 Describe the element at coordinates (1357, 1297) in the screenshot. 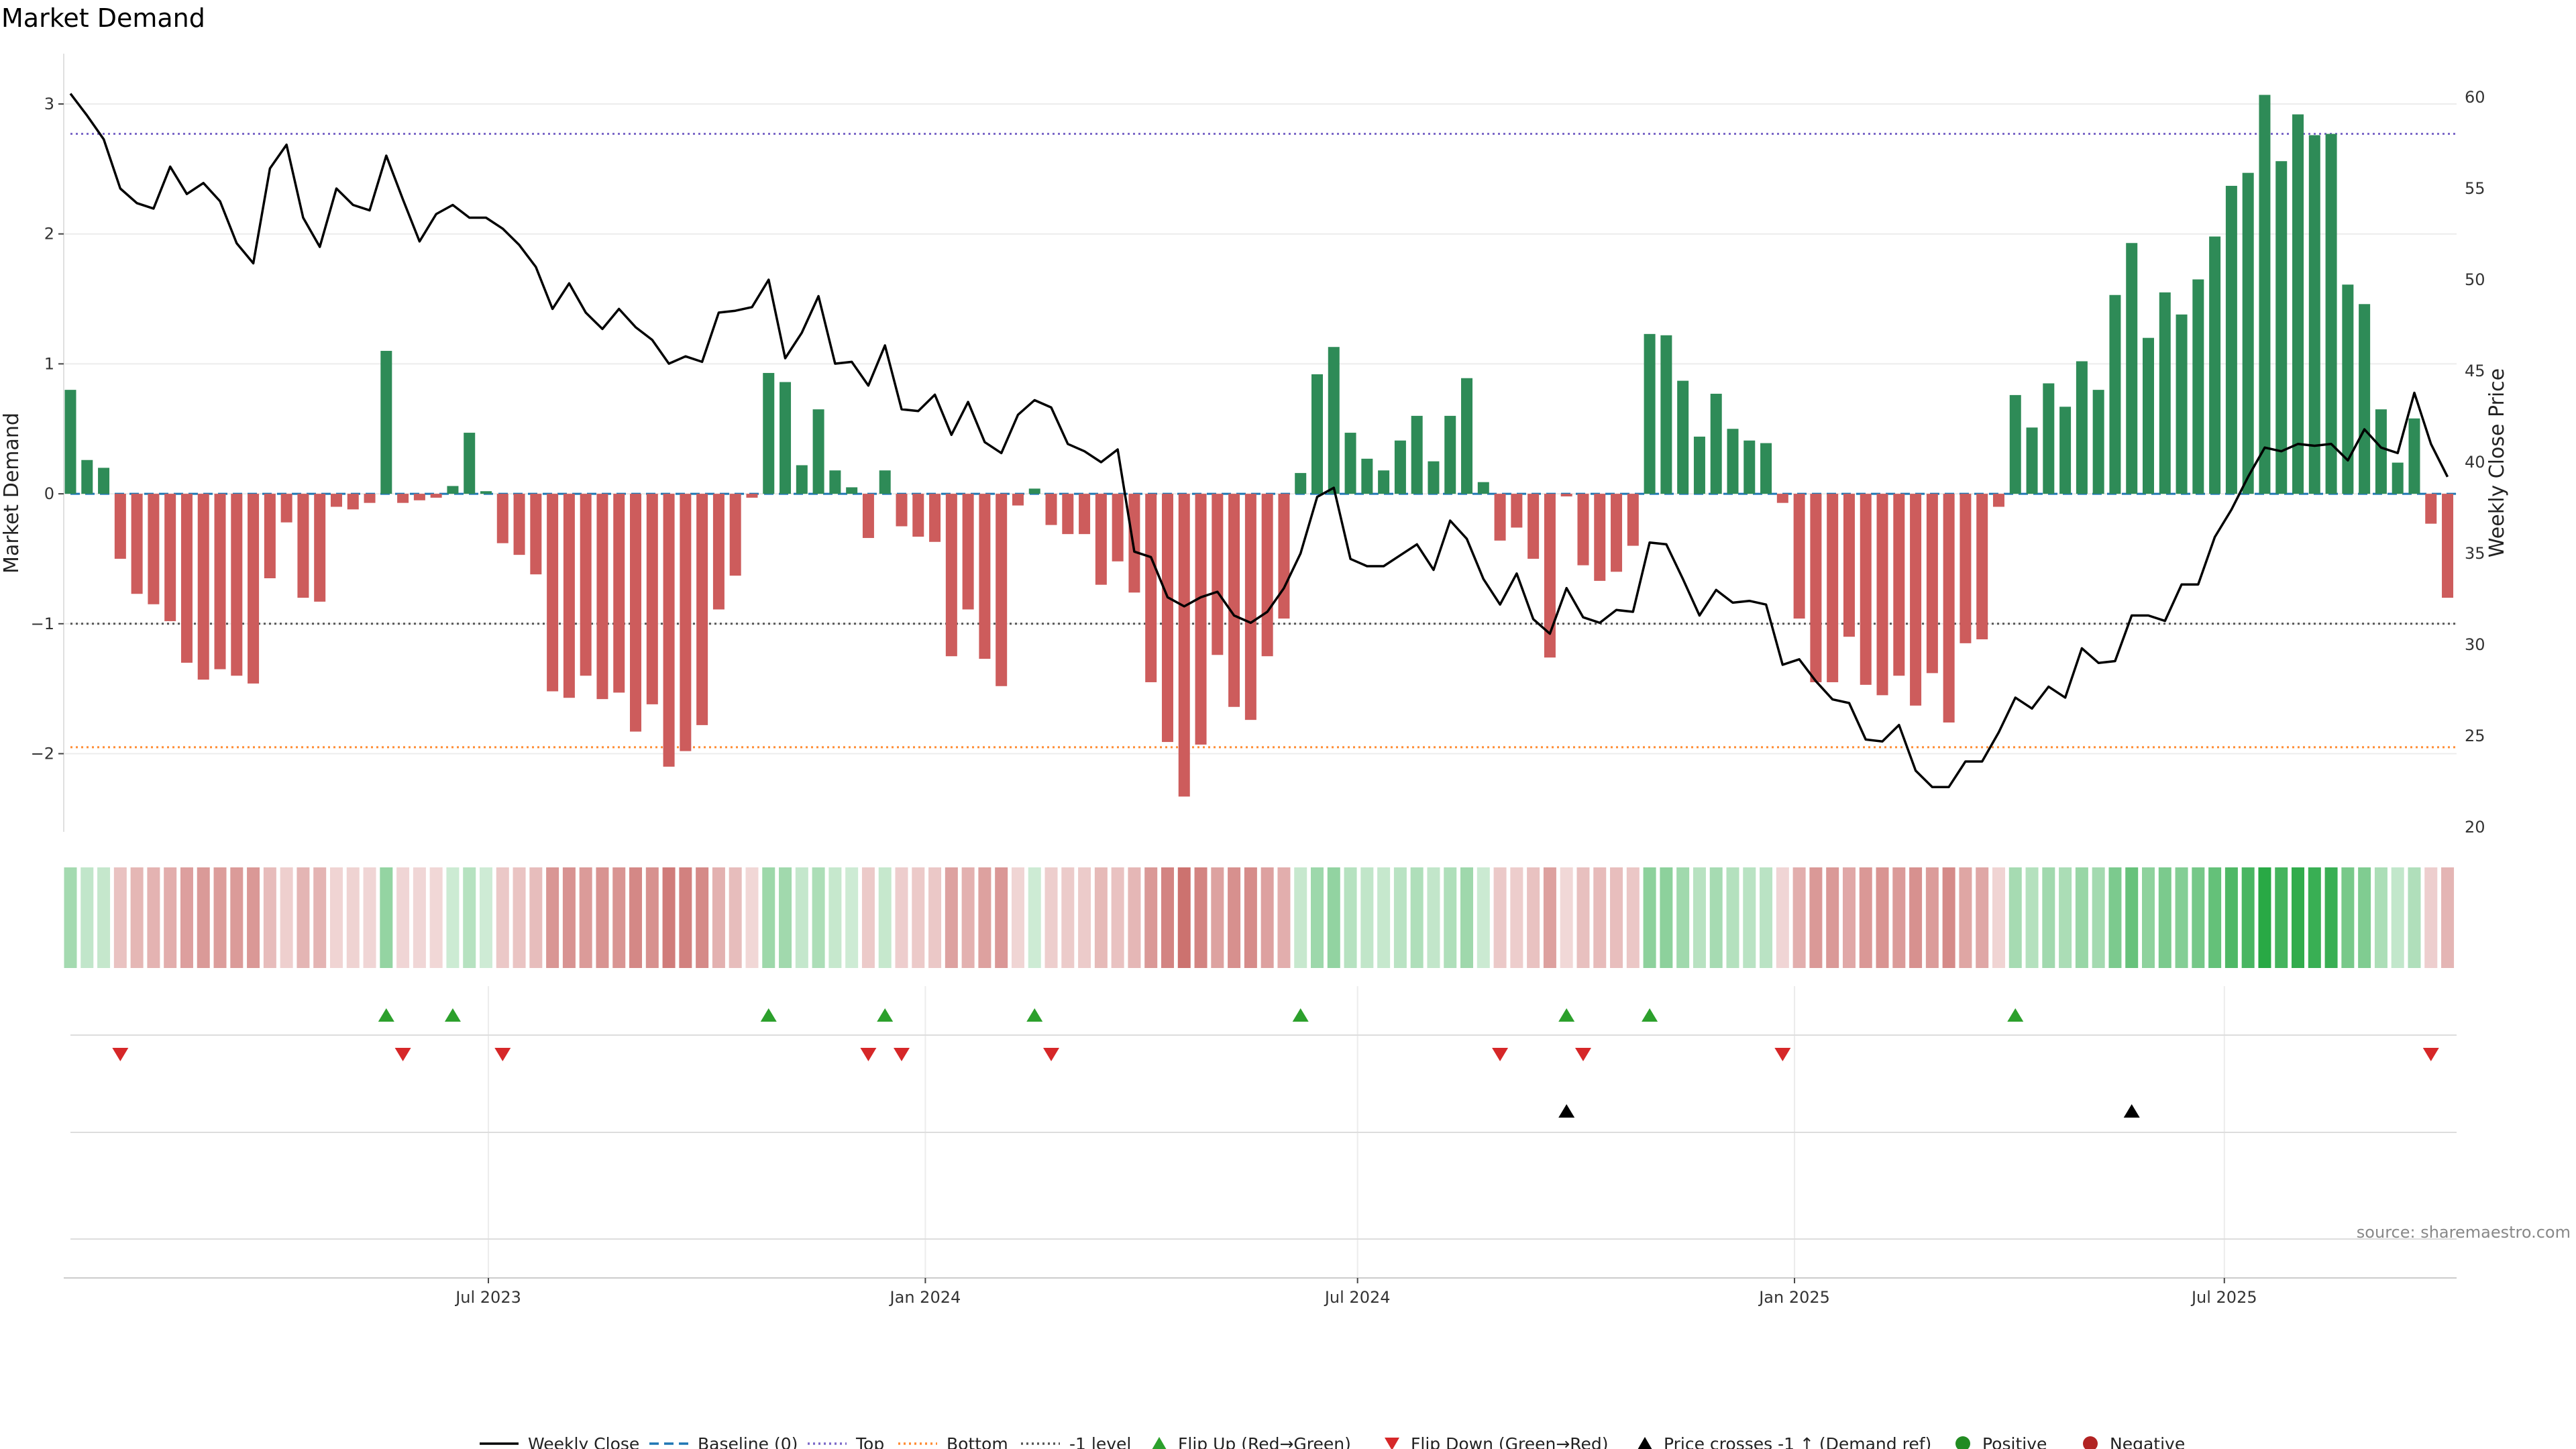

I see `x-tick-label: Jul 2024` at that location.